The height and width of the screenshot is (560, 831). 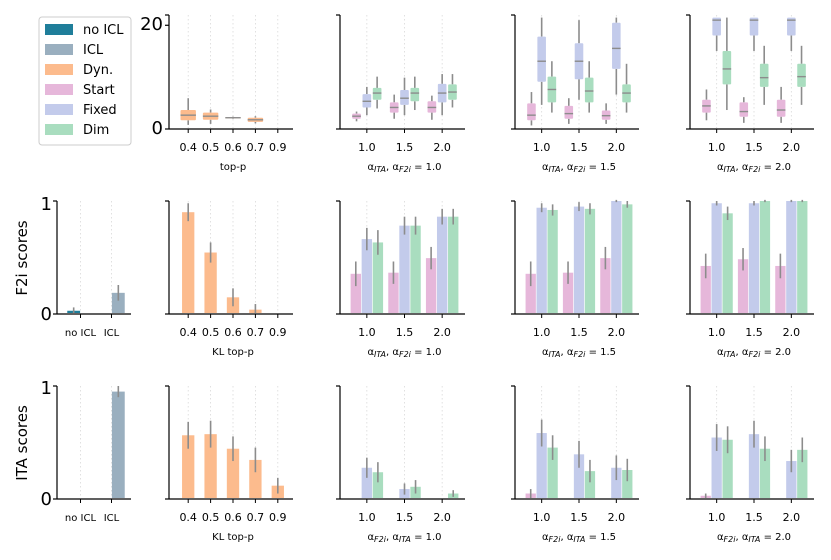 What do you see at coordinates (46, 204) in the screenshot?
I see `y-tick-row2-1: 1` at bounding box center [46, 204].